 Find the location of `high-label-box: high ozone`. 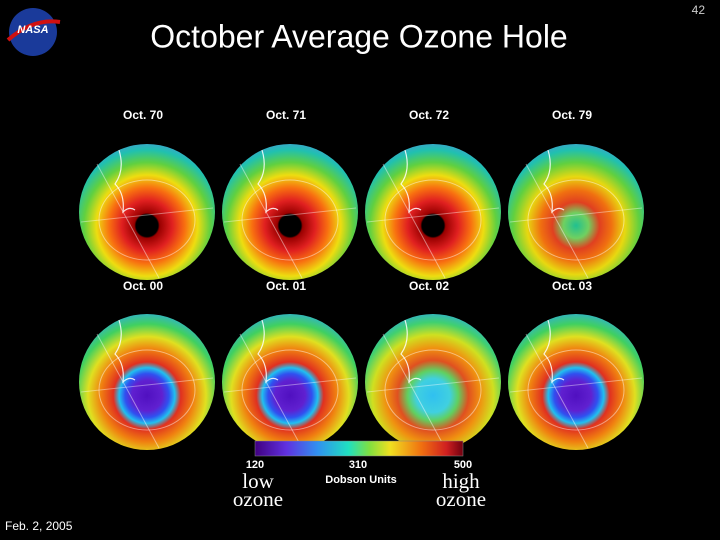

high-label-box: high ozone is located at coordinates (461, 491).